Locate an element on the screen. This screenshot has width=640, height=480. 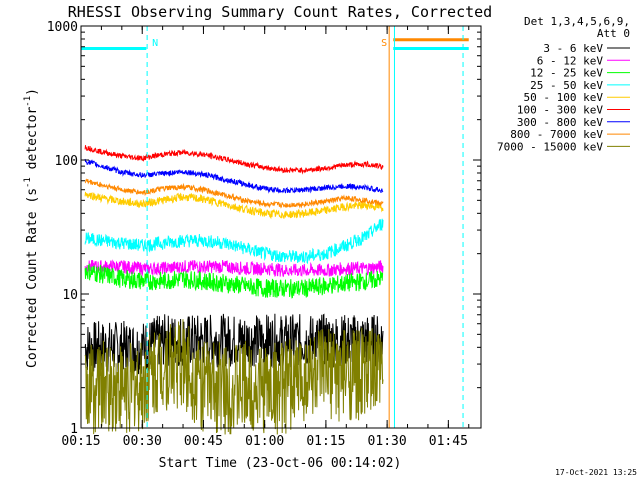
legend-label-4: 50 - 100 keV is located at coordinates (564, 97).